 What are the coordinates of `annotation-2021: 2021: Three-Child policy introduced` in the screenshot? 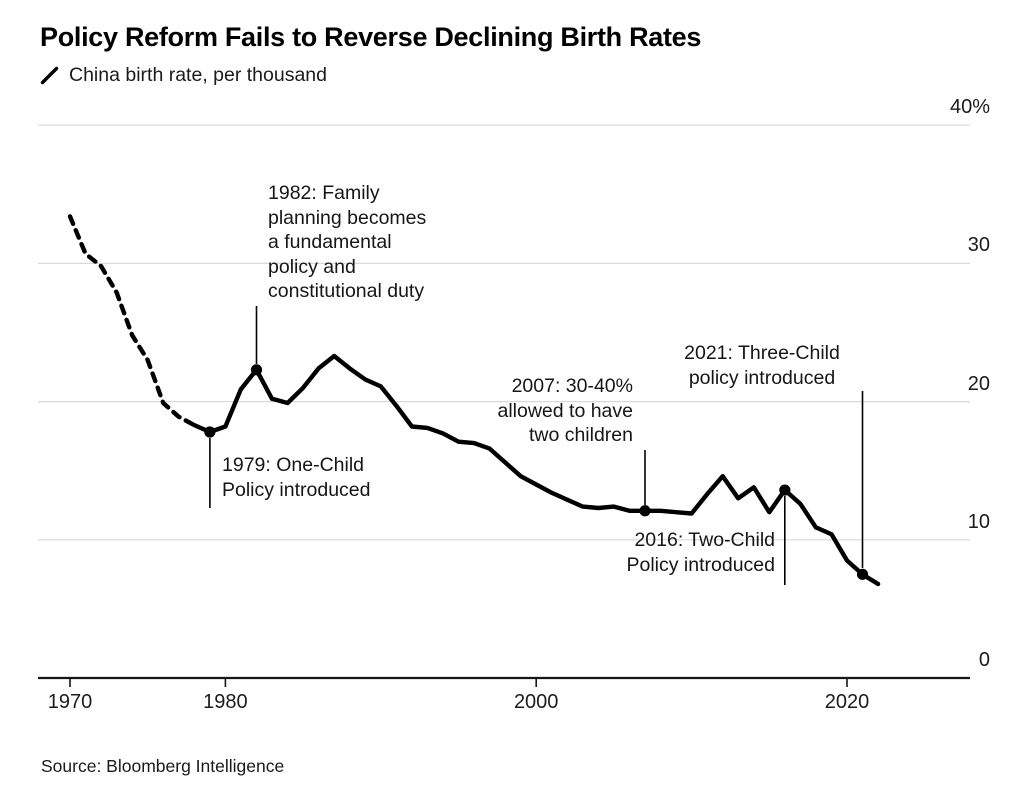 It's located at (762, 365).